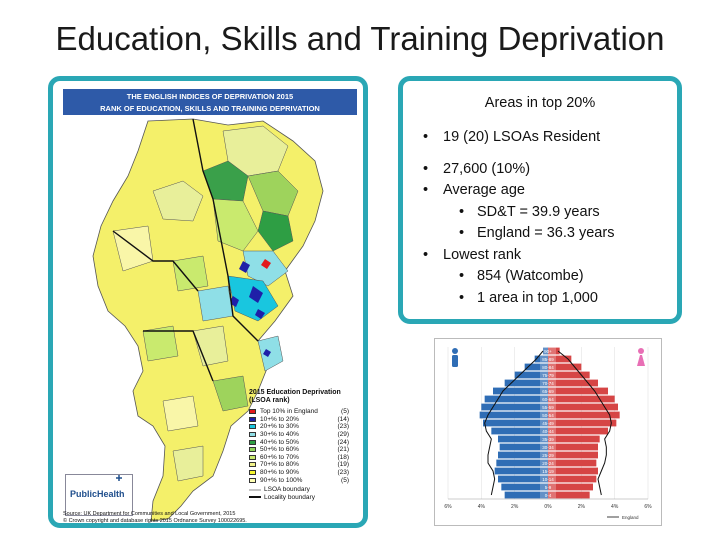  Describe the element at coordinates (279, 435) in the screenshot. I see `legend-label: 30+% to 40%` at that location.